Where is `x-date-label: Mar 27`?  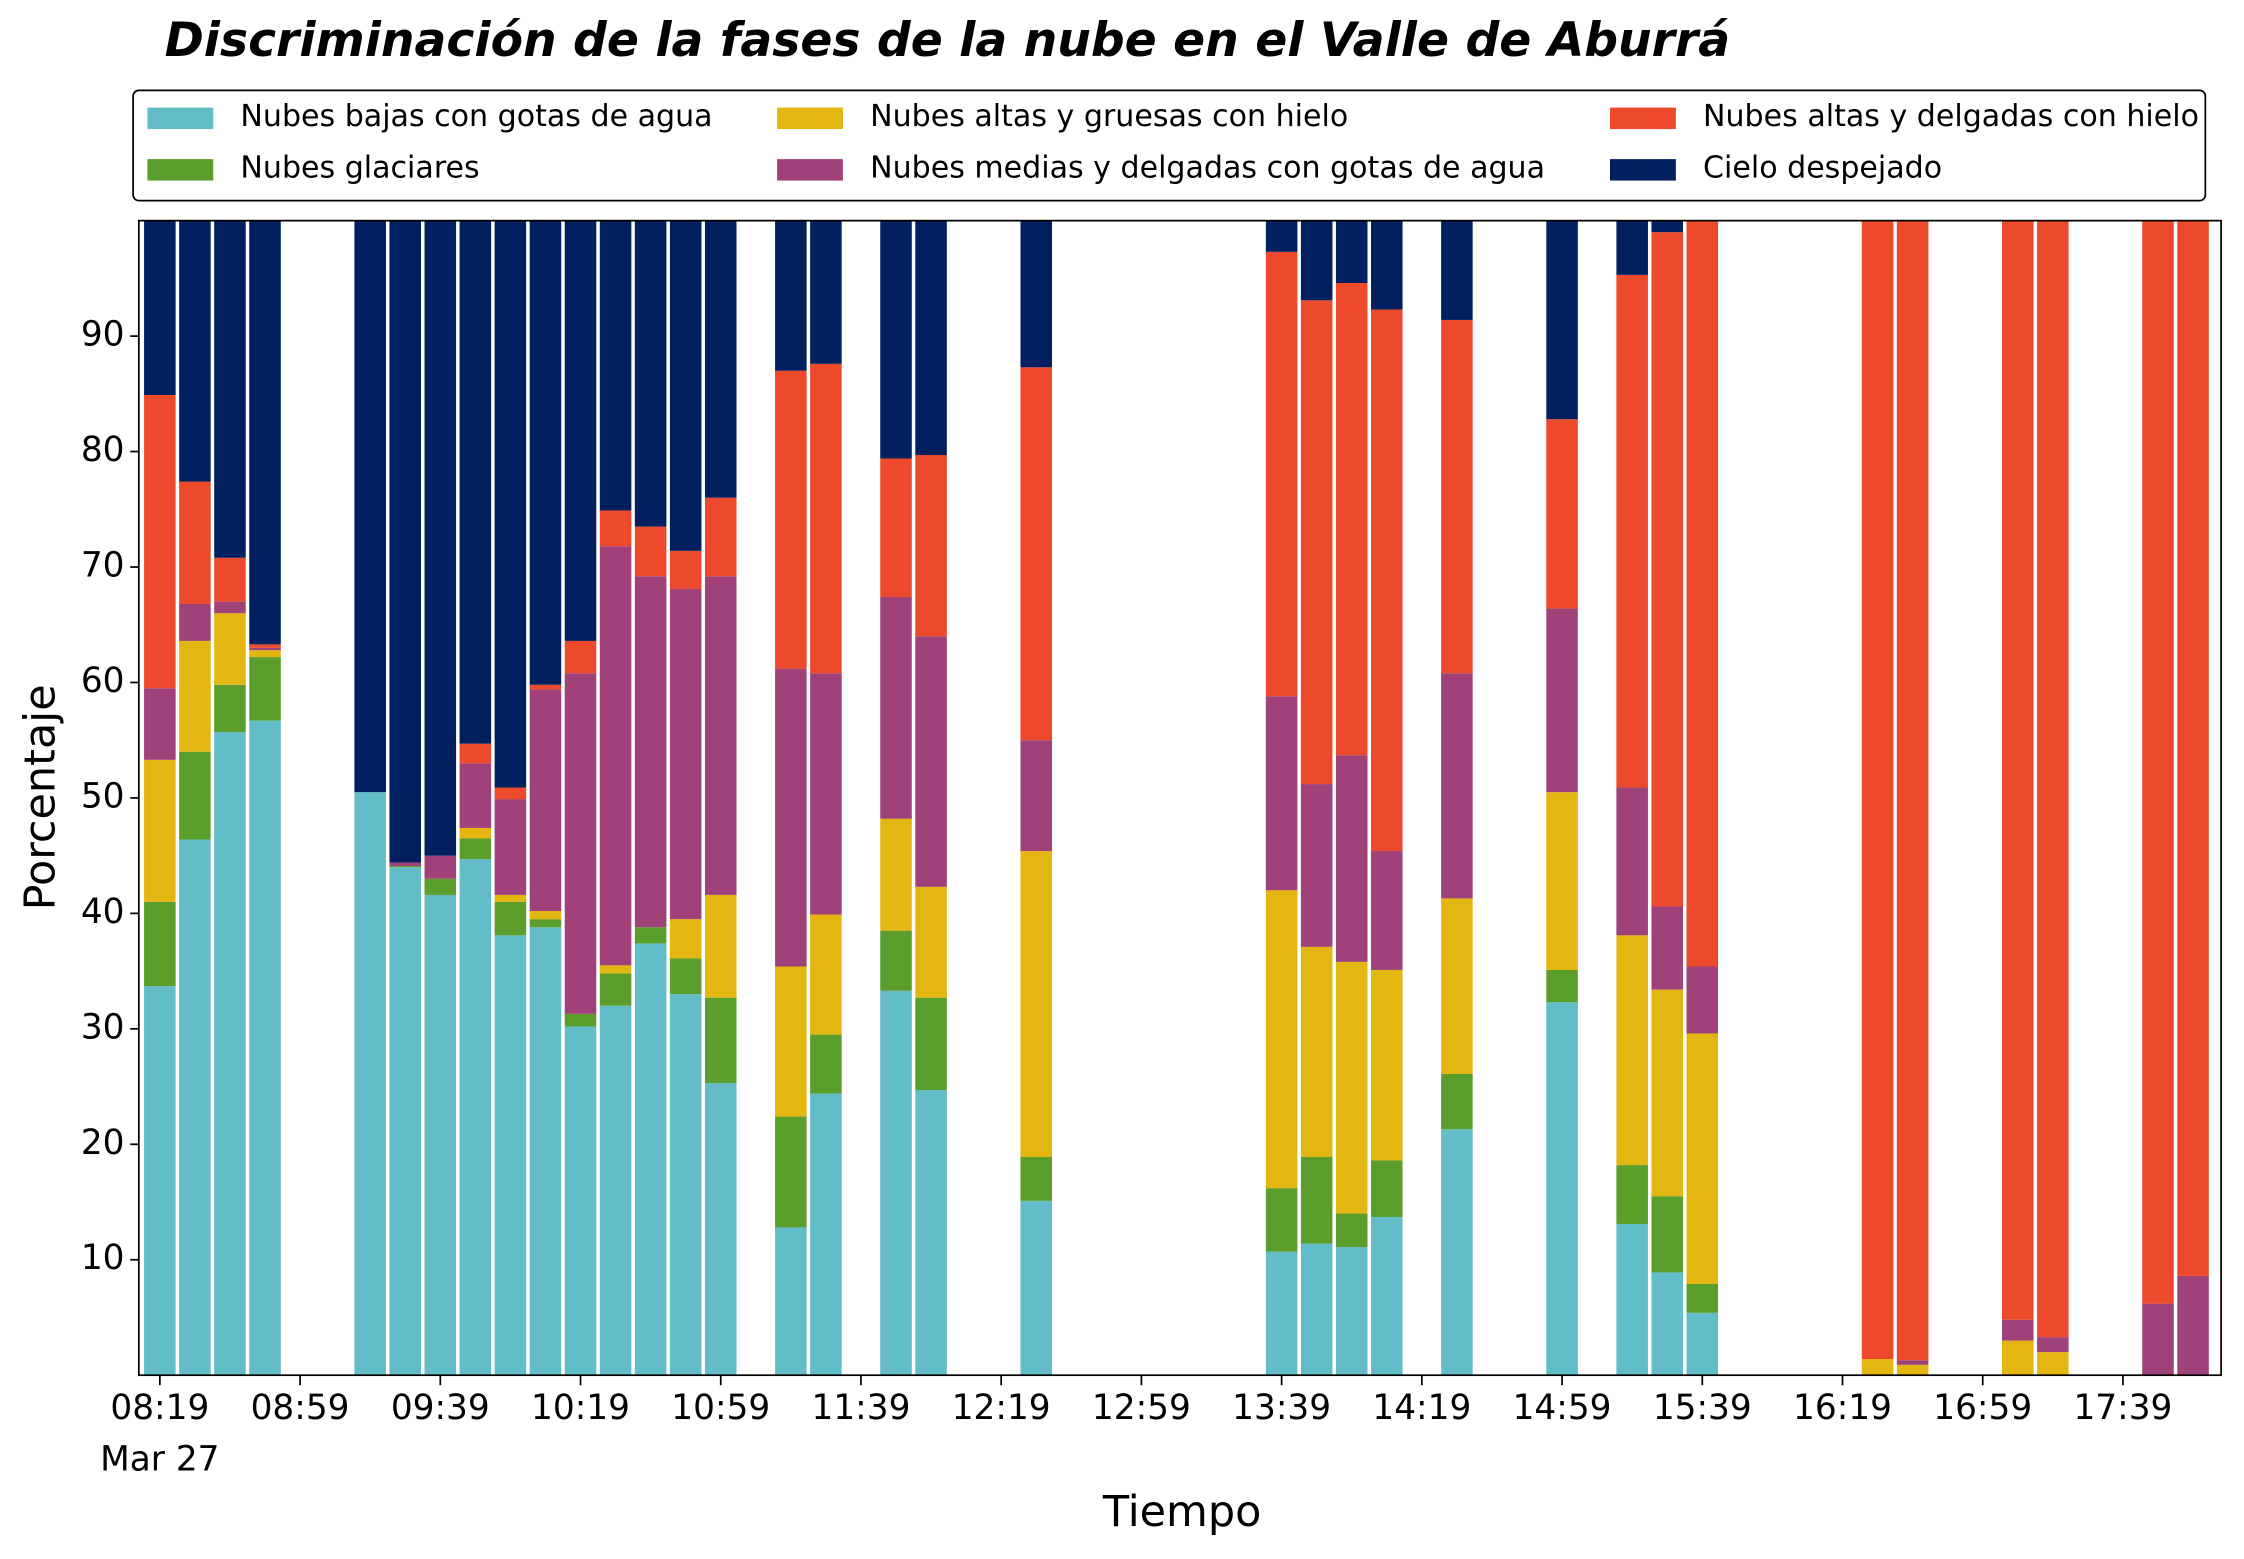 x-date-label: Mar 27 is located at coordinates (159, 1460).